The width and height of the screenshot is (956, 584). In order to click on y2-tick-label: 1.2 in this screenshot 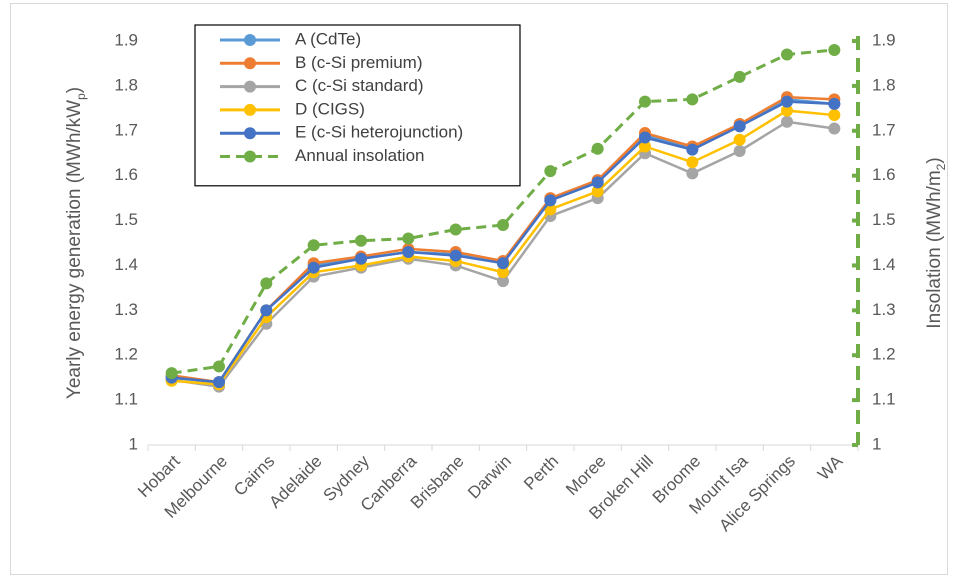, I will do `click(884, 354)`.